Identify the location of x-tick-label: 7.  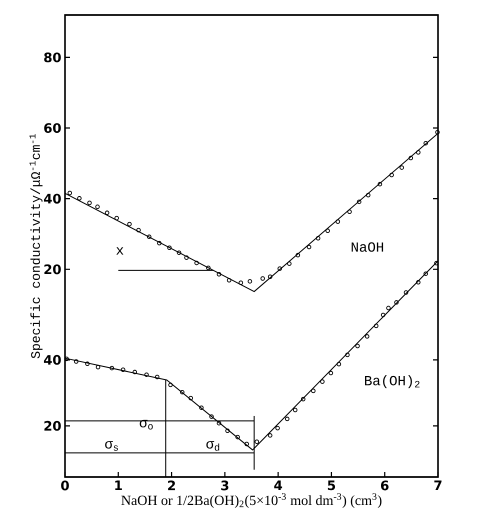
(438, 485).